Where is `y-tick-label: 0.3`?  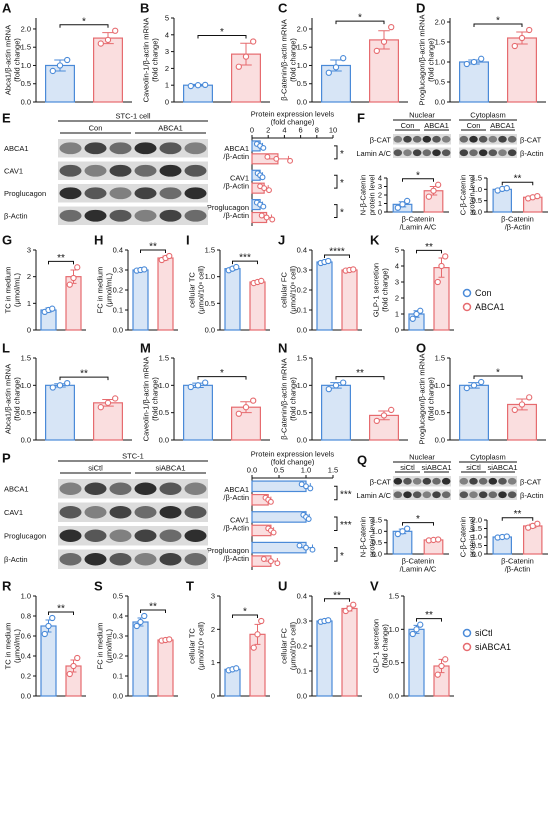 y-tick-label: 0.3 is located at coordinates (118, 636).